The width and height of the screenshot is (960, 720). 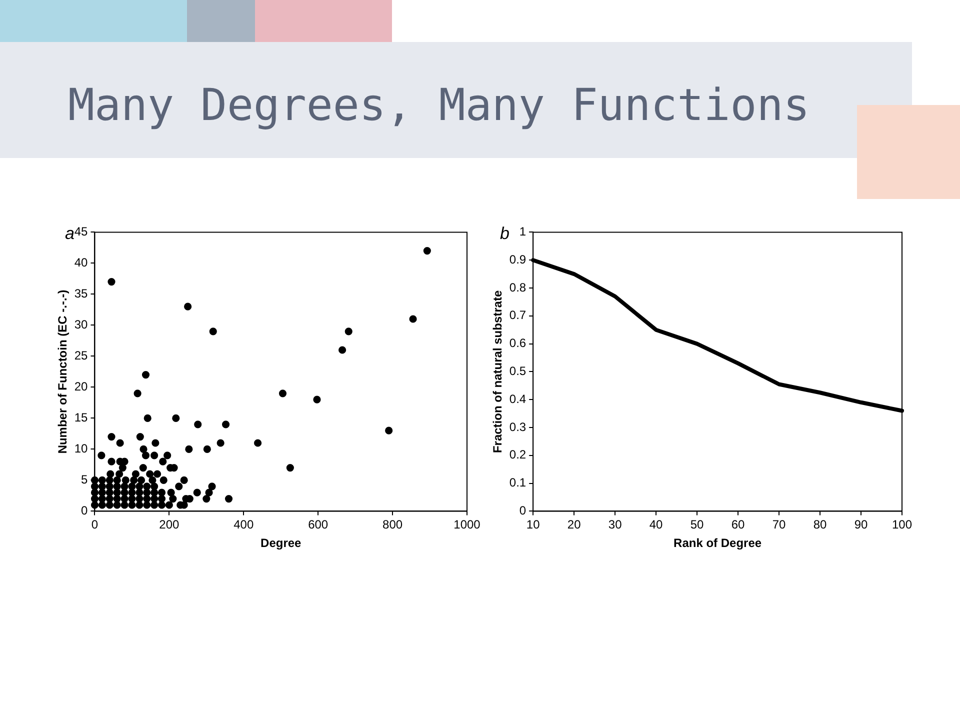 I want to click on x-axis-title: Rank of Degree, so click(x=718, y=543).